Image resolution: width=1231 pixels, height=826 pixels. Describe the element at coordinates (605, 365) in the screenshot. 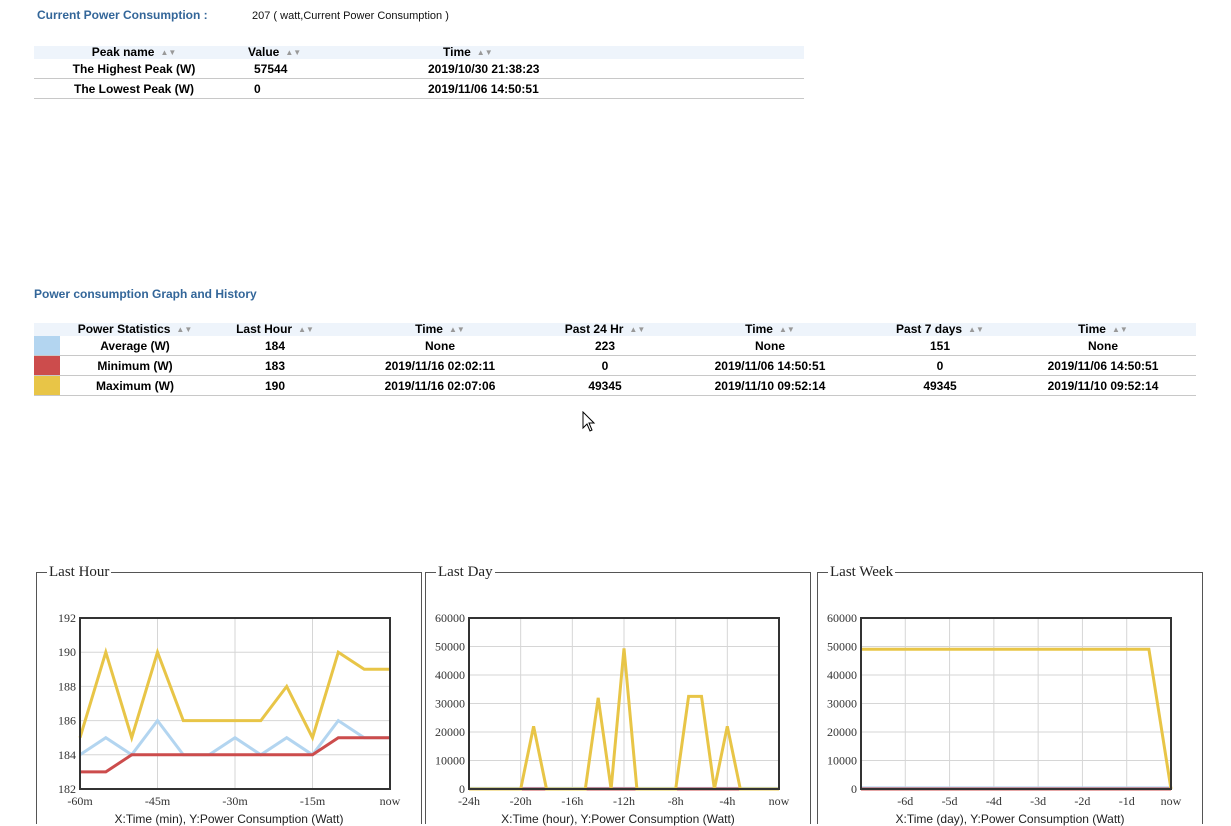

I see `past-24-value: 0` at that location.